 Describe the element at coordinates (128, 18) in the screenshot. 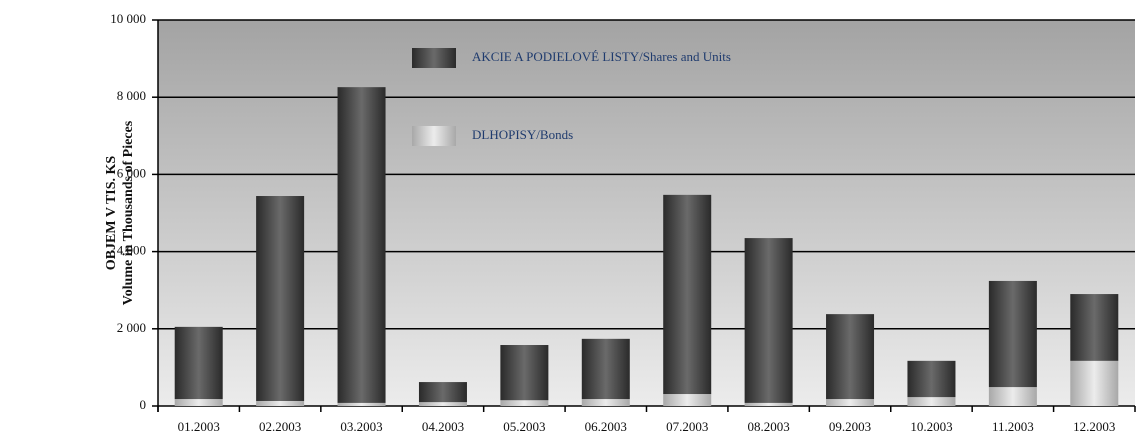

I see `y-tick-label: 10 000` at that location.